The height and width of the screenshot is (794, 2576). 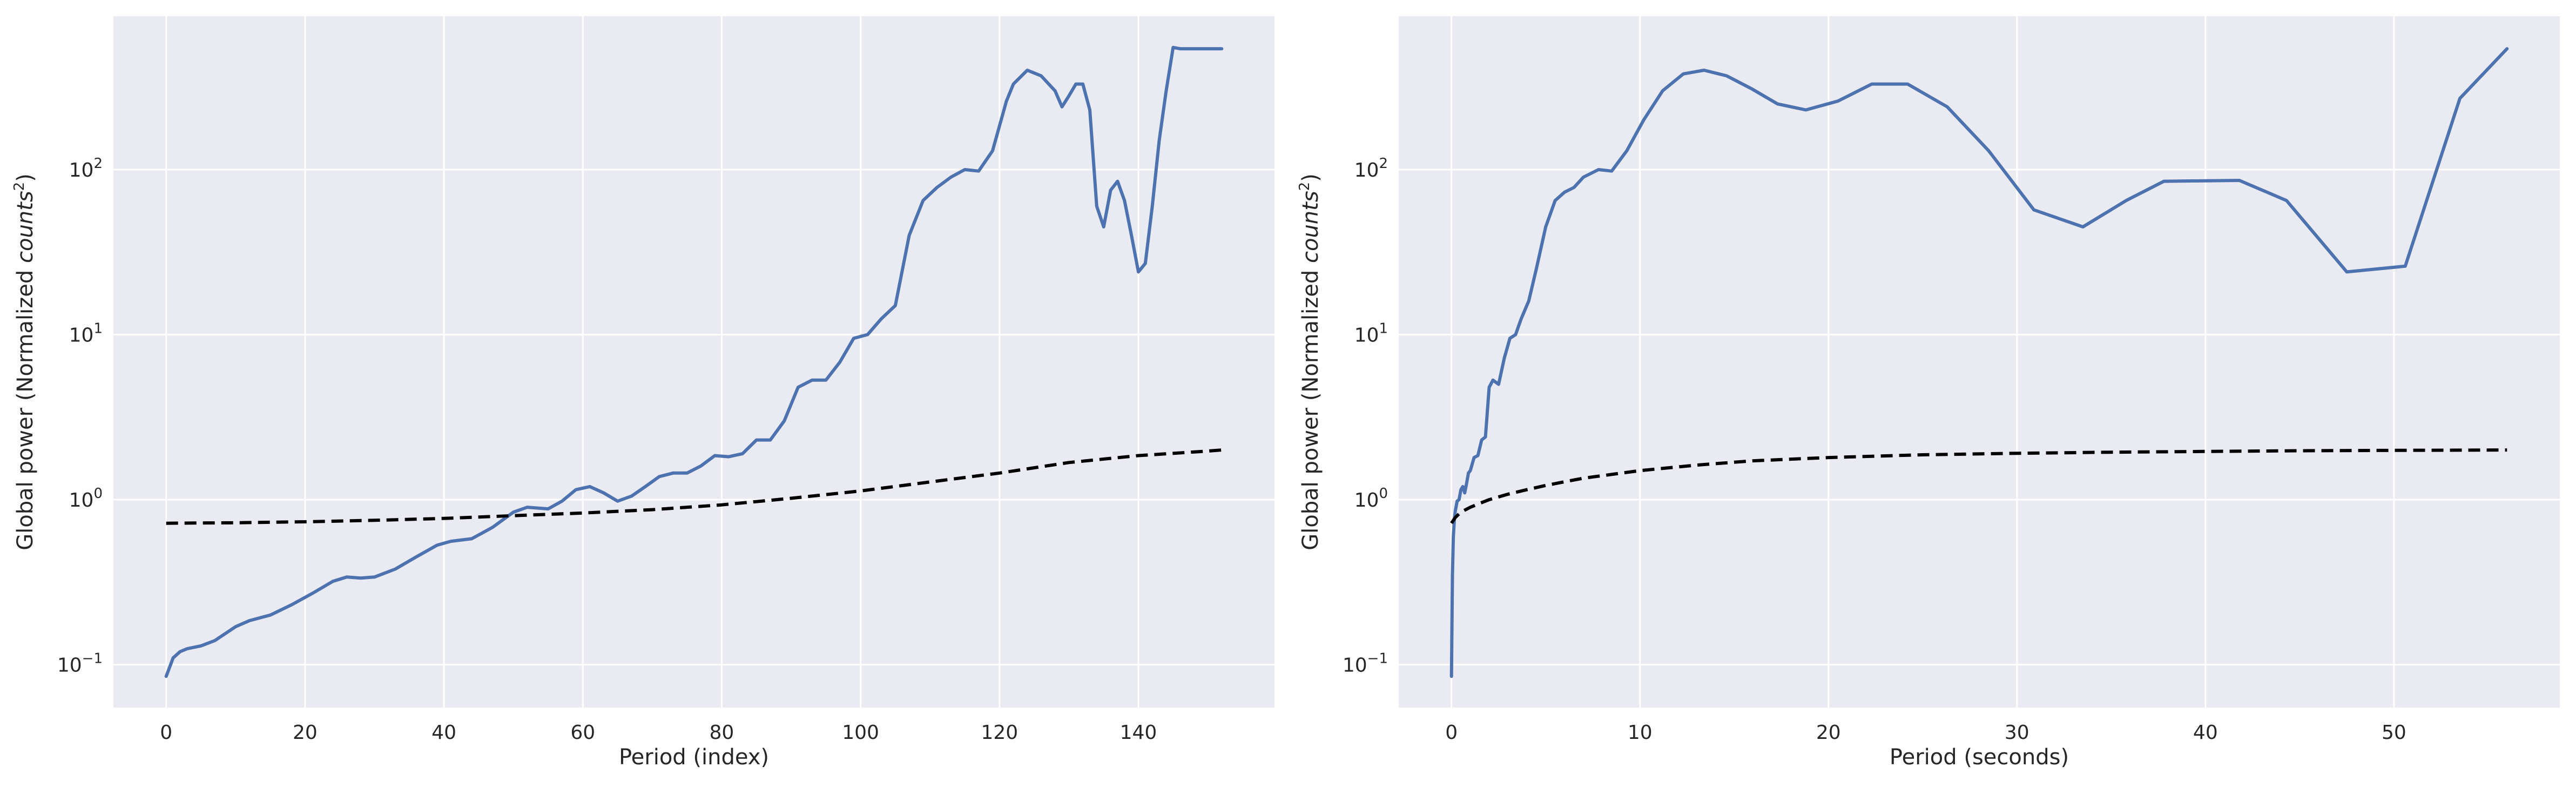 I want to click on x-tick-label: 10, so click(x=1640, y=733).